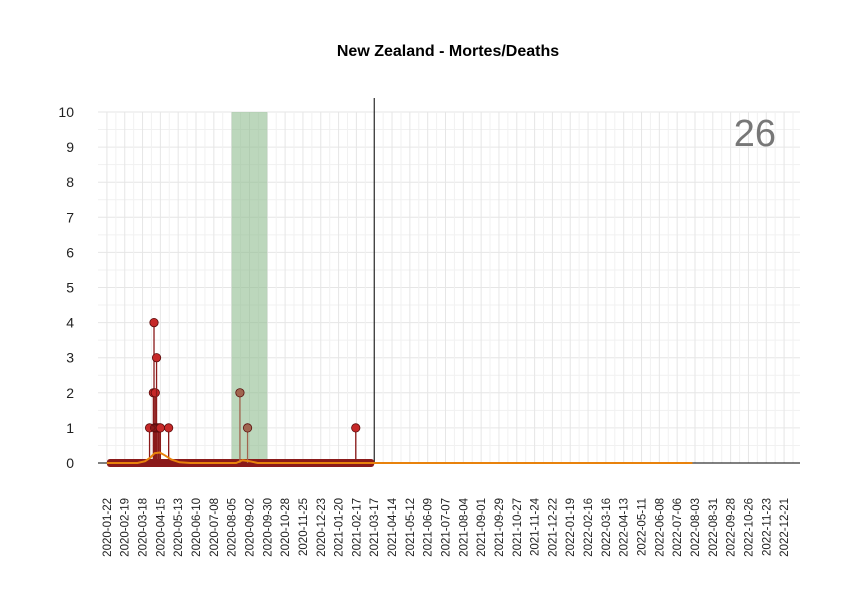  I want to click on y-tick-label: 10, so click(66, 112).